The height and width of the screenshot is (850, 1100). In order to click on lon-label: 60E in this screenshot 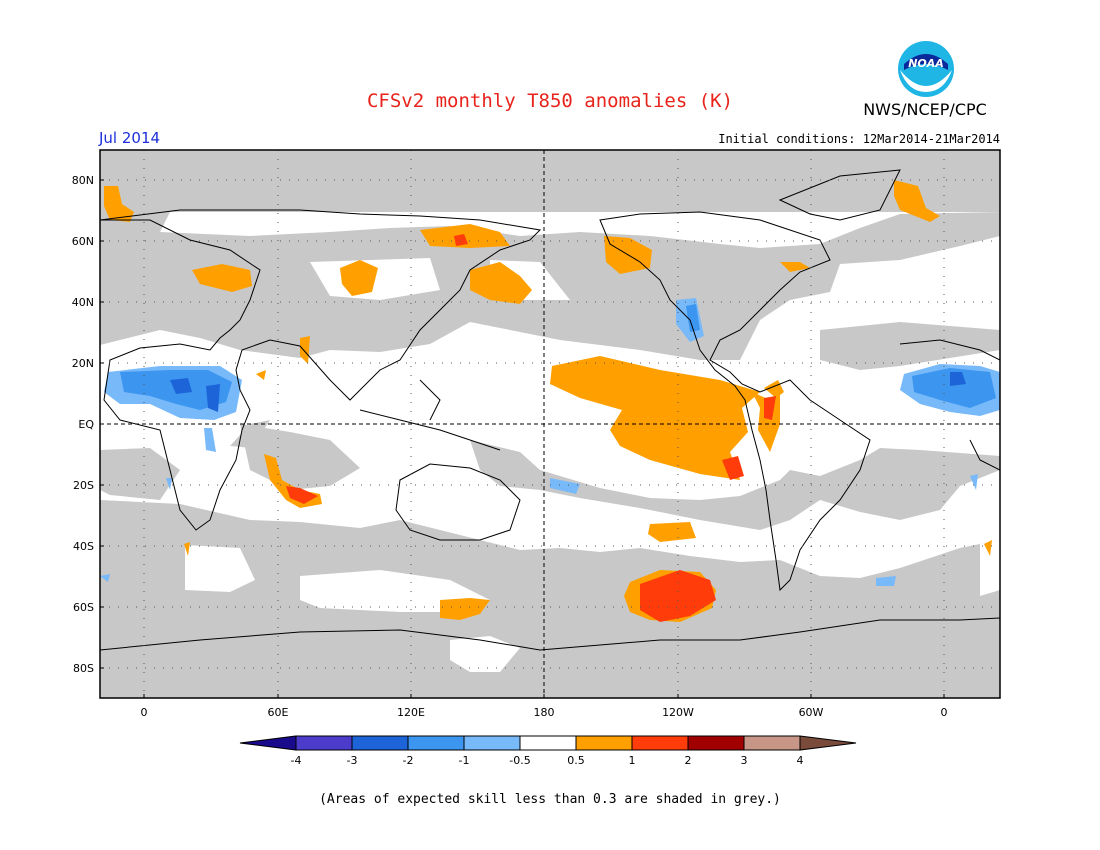, I will do `click(278, 712)`.